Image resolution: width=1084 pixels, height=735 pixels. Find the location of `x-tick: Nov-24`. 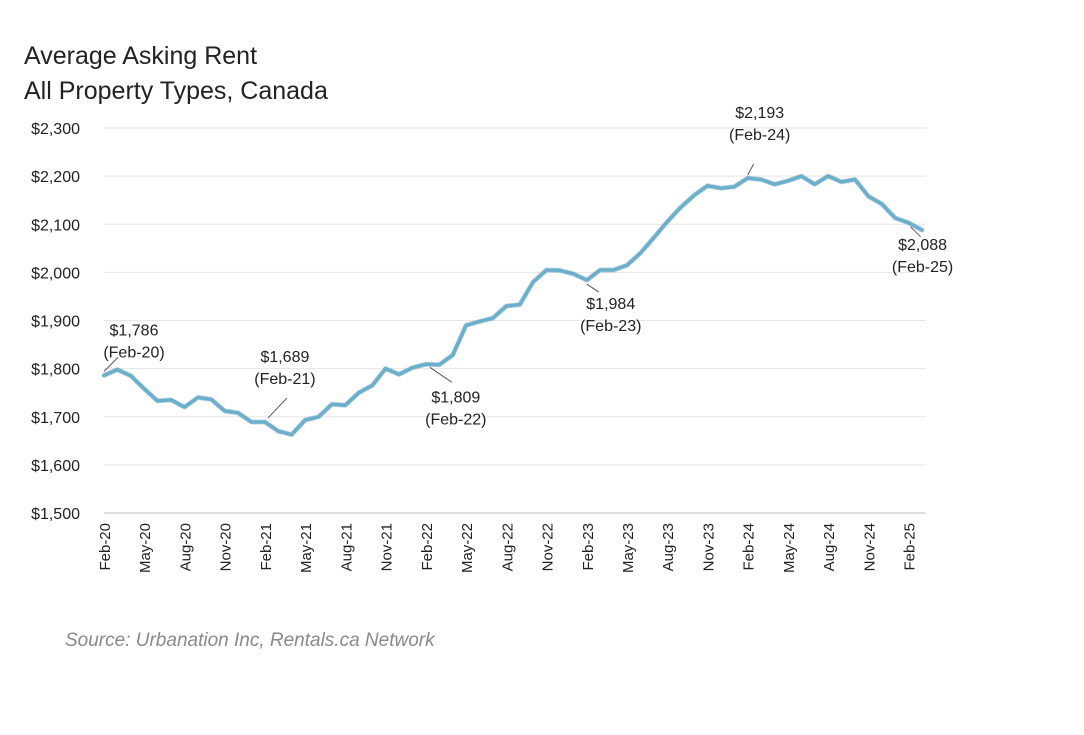

x-tick: Nov-24 is located at coordinates (869, 547).